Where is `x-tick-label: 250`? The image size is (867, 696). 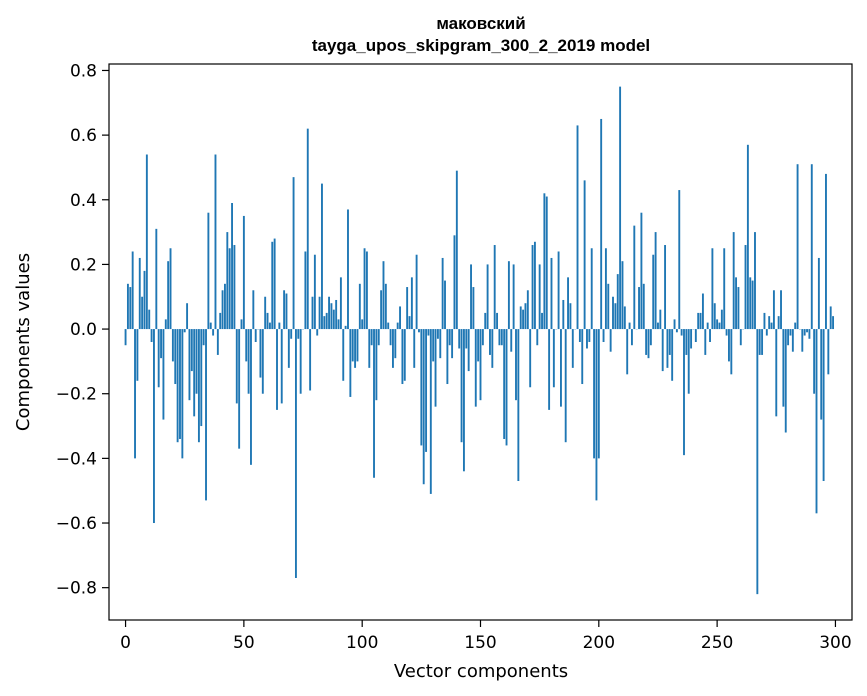 x-tick-label: 250 is located at coordinates (717, 643).